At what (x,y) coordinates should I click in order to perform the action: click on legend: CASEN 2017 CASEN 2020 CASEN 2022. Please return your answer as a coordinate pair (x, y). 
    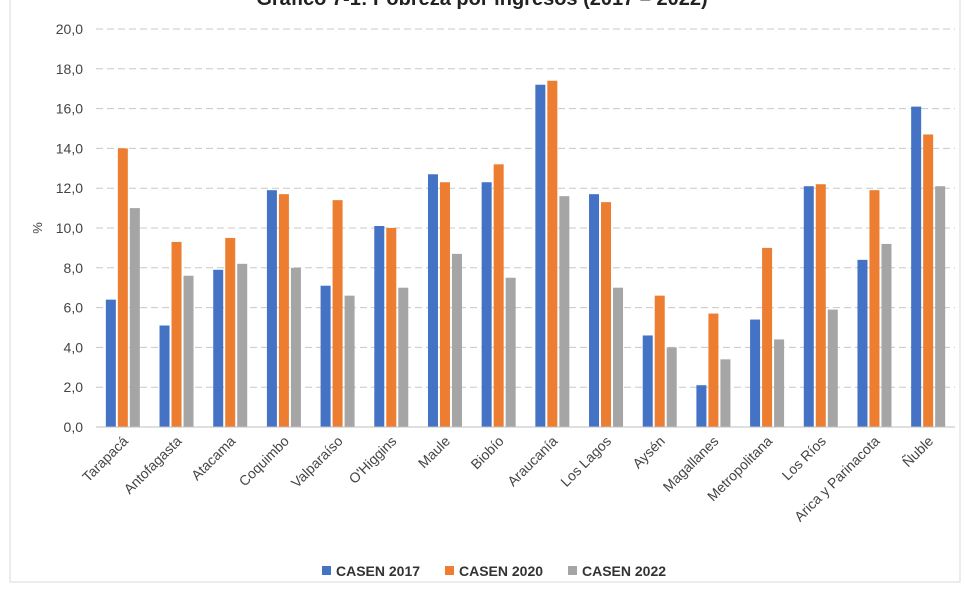
    Looking at the image, I should click on (494, 571).